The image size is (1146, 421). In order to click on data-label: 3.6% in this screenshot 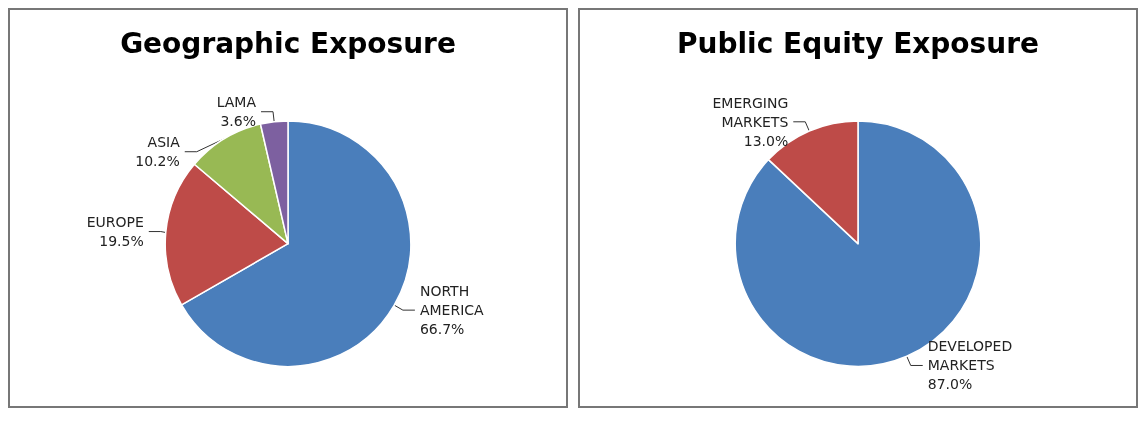, I will do `click(238, 121)`.